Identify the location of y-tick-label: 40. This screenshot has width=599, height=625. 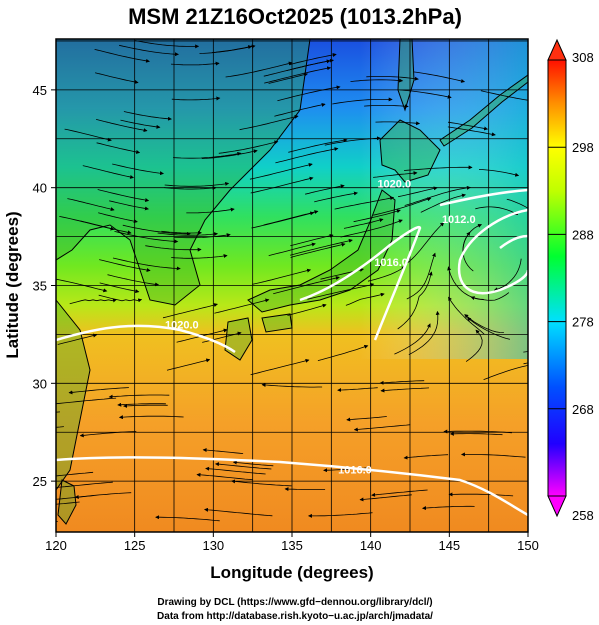
(40, 188).